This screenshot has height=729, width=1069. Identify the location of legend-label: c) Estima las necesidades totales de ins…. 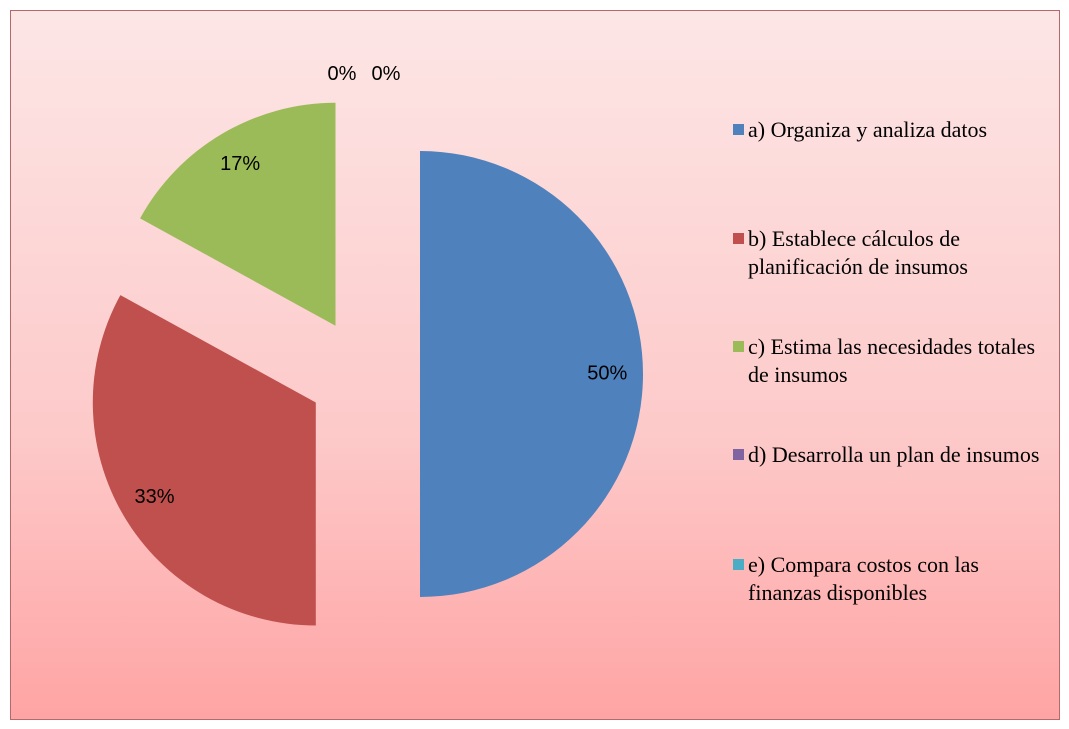
(892, 360).